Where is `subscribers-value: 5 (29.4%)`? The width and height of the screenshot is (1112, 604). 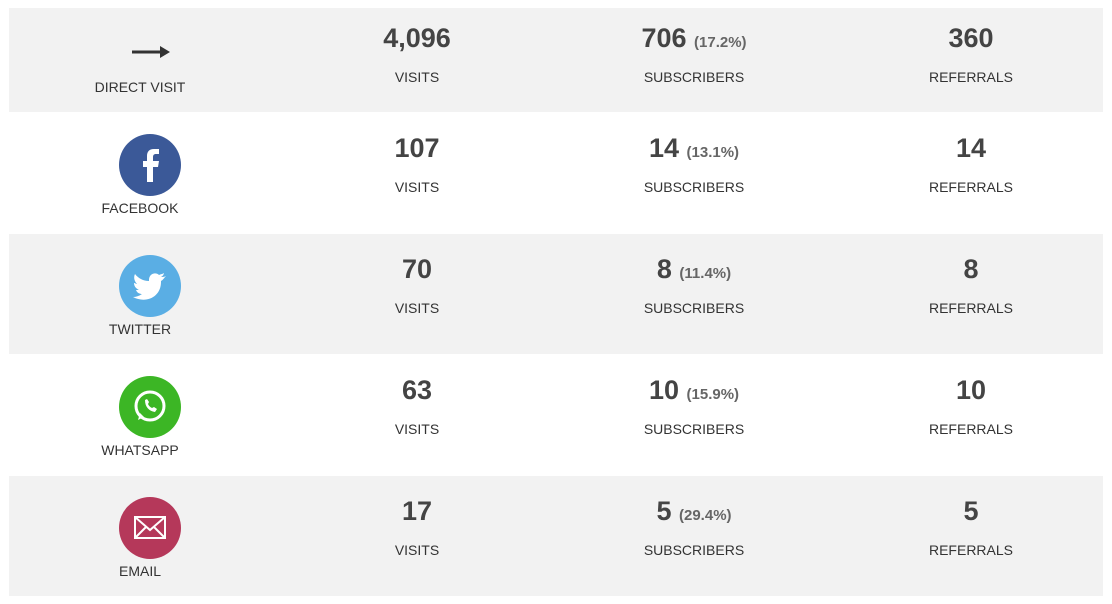 subscribers-value: 5 (29.4%) is located at coordinates (694, 511).